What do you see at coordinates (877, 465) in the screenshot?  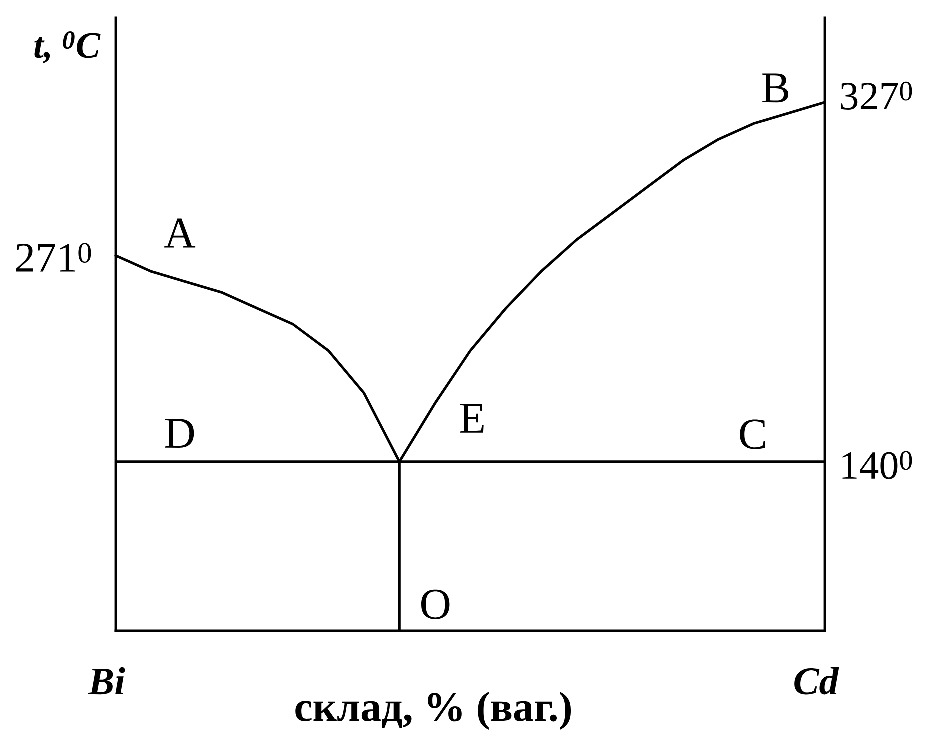 I see `annotation: 140$^{0}$` at bounding box center [877, 465].